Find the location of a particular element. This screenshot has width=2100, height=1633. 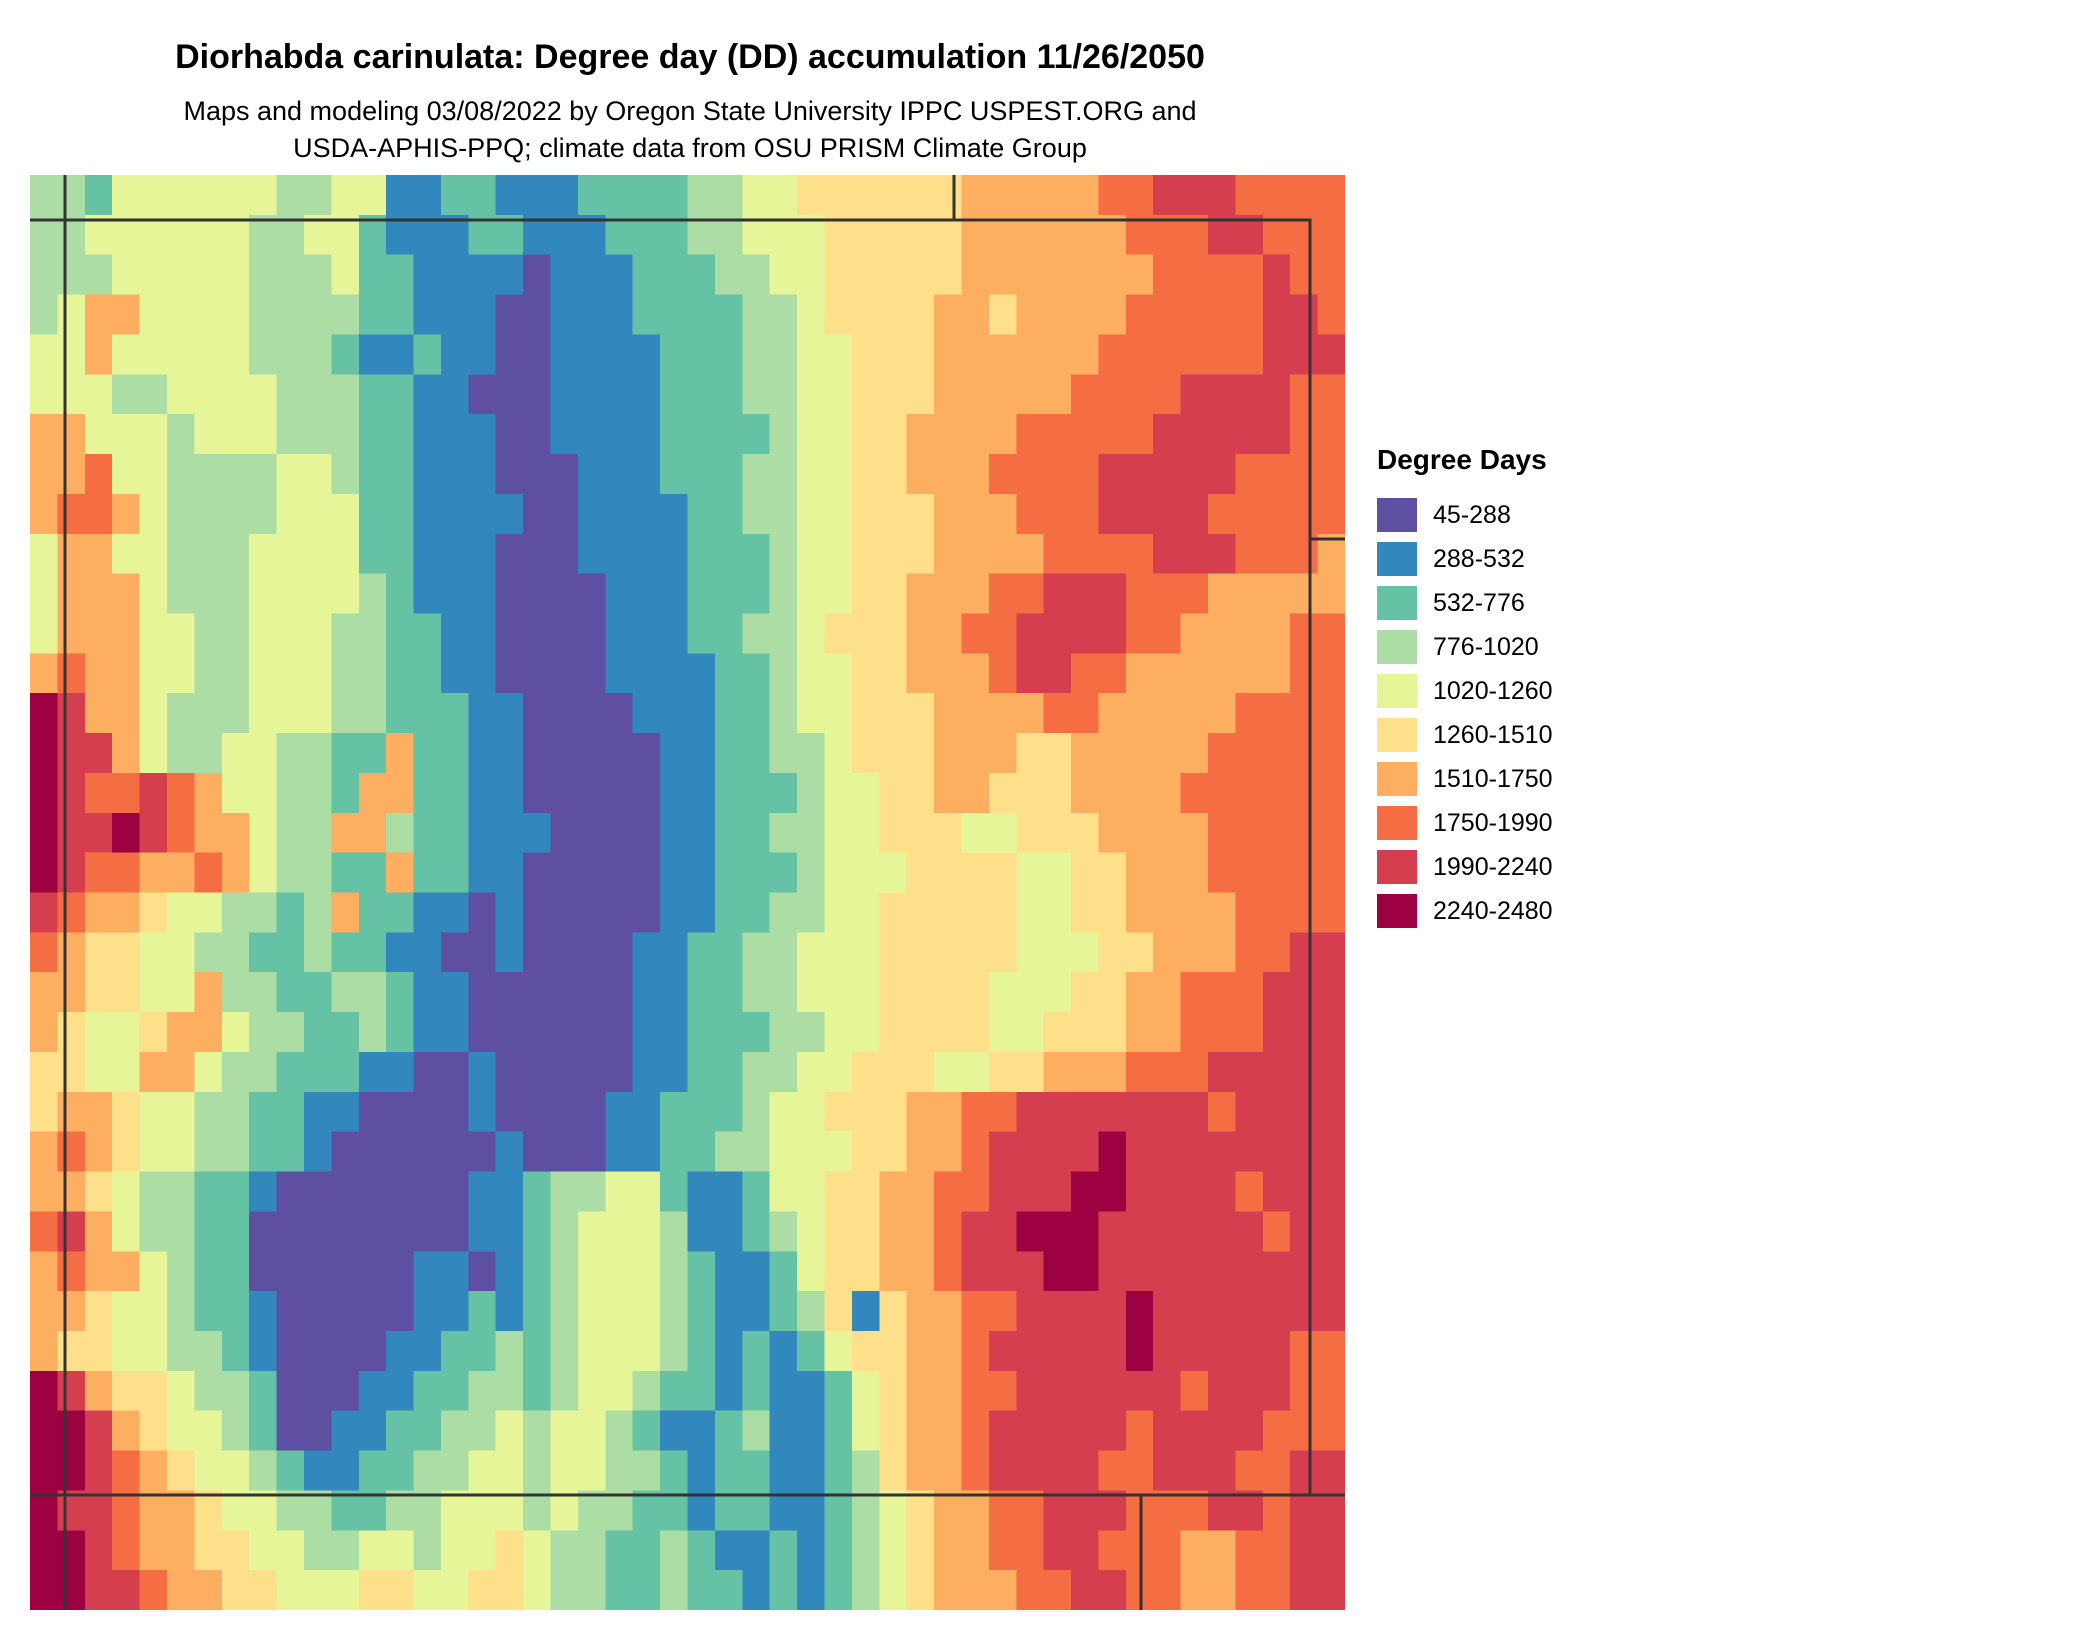

legend-item: 288-532 is located at coordinates (1517, 559).